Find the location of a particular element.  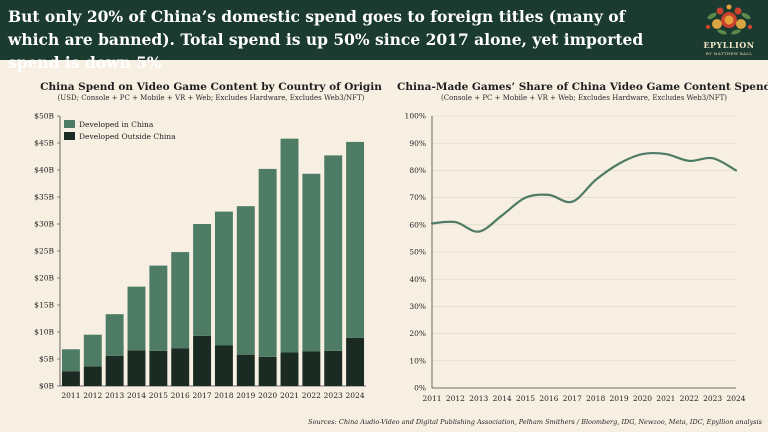

epyllion-logo: EPYLLION BY MATTHEW BALL is located at coordinates (729, 31).